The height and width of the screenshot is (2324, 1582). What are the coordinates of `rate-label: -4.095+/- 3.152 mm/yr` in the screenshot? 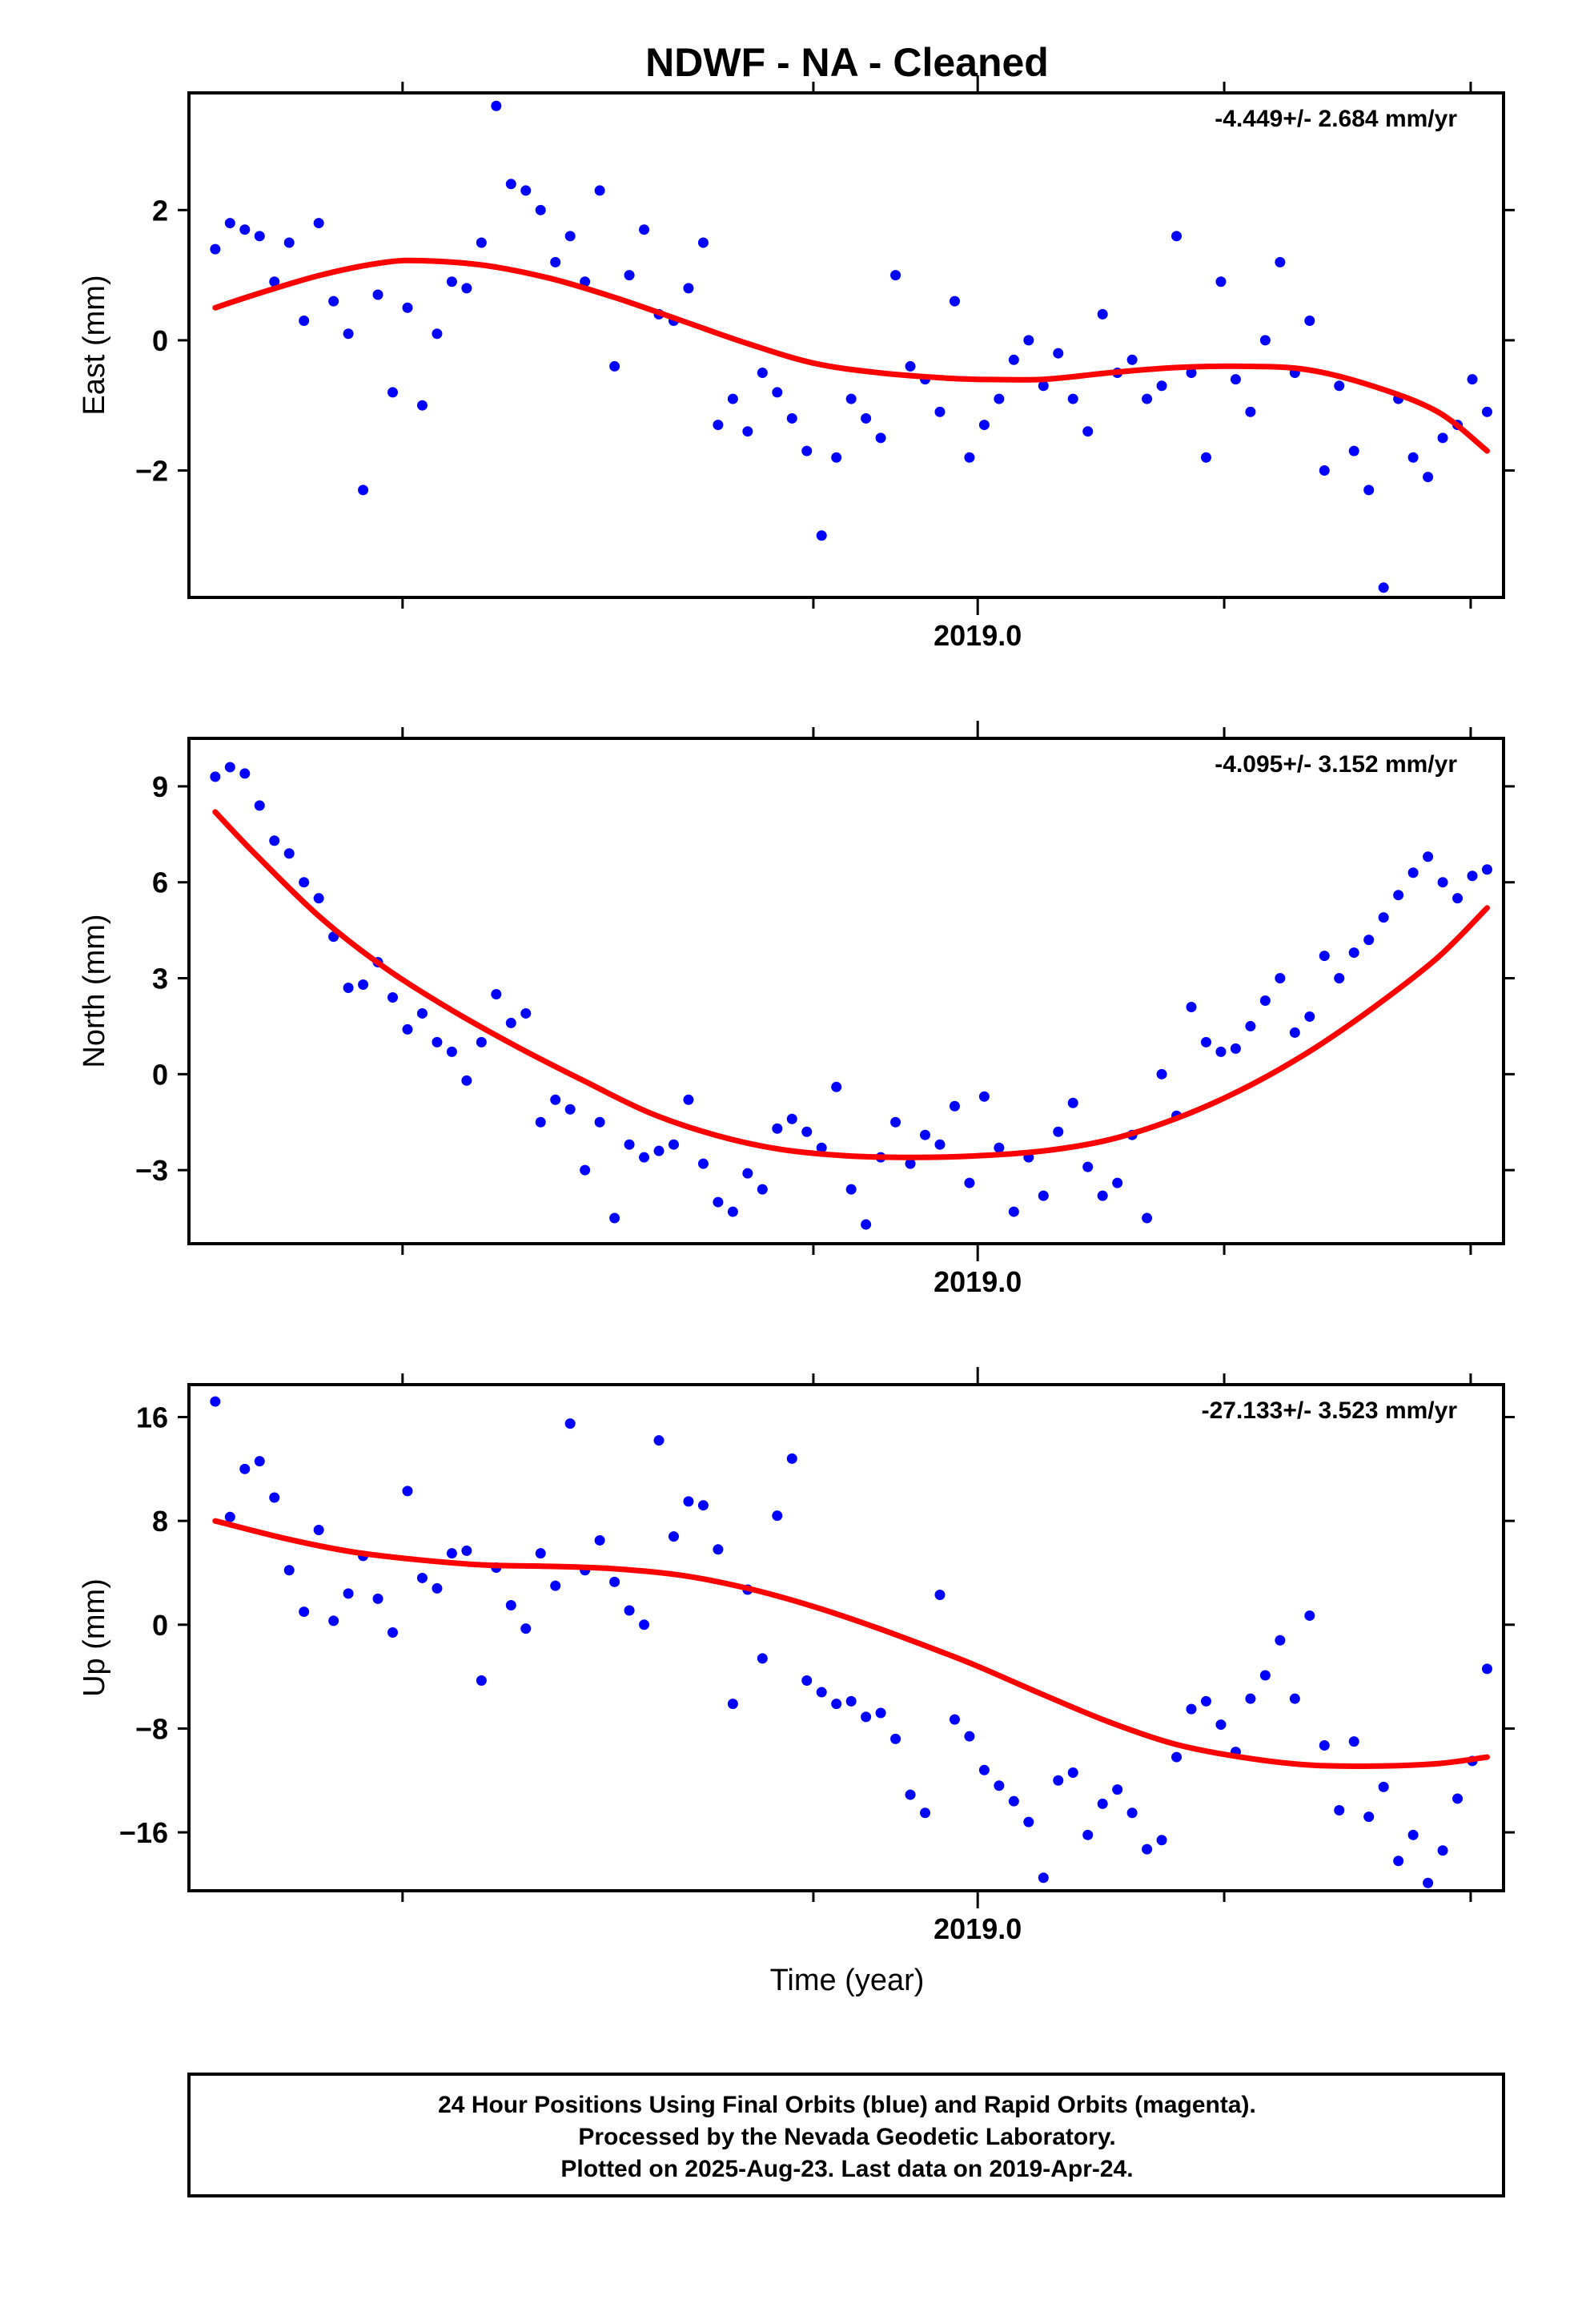 It's located at (1336, 764).